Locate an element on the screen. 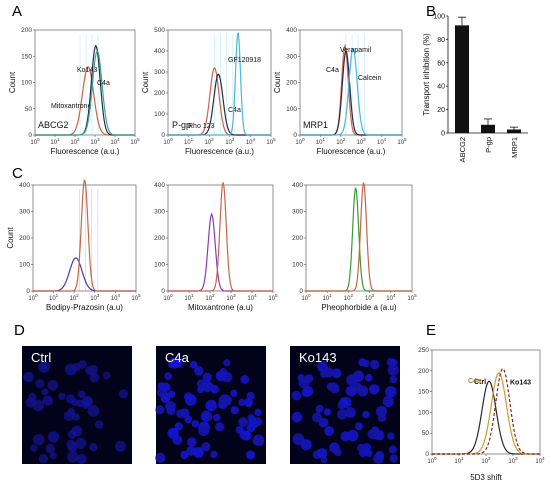 Image resolution: width=550 pixels, height=483 pixels. plot-frame is located at coordinates (219, 82).